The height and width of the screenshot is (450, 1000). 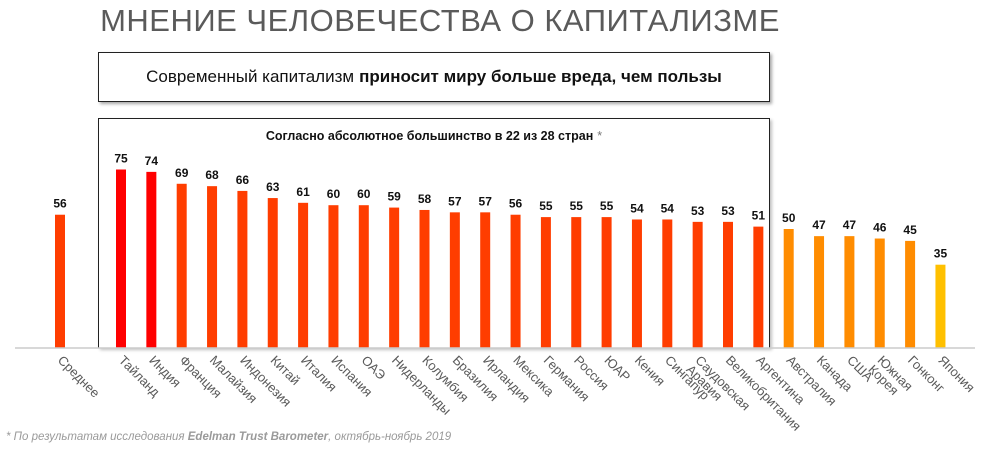 What do you see at coordinates (637, 208) in the screenshot?
I see `value-label-кения: 54` at bounding box center [637, 208].